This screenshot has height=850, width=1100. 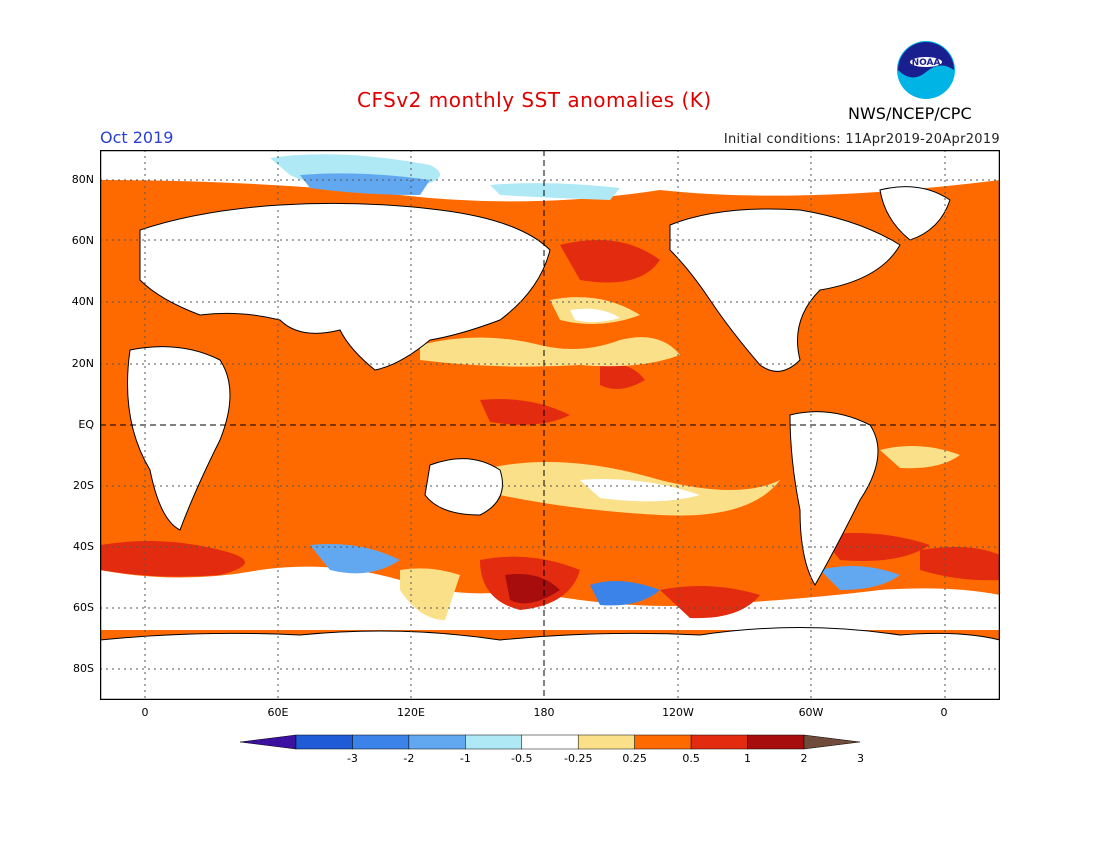 What do you see at coordinates (352, 758) in the screenshot?
I see `colorbar-label: -3` at bounding box center [352, 758].